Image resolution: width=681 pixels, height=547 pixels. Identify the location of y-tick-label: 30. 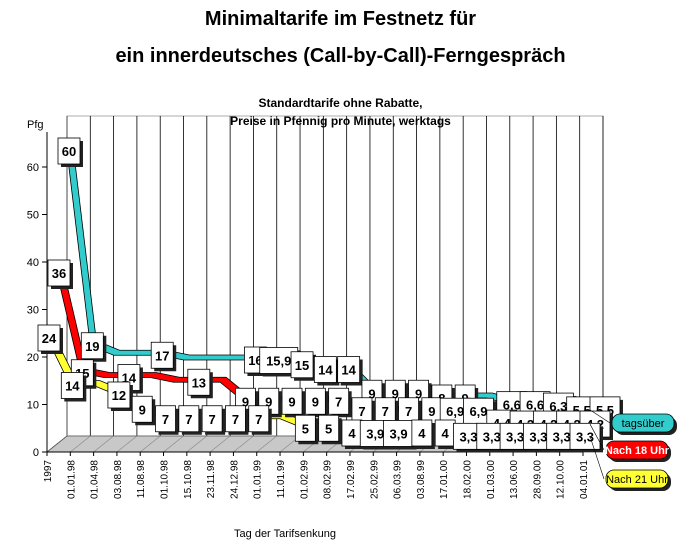
(33, 311).